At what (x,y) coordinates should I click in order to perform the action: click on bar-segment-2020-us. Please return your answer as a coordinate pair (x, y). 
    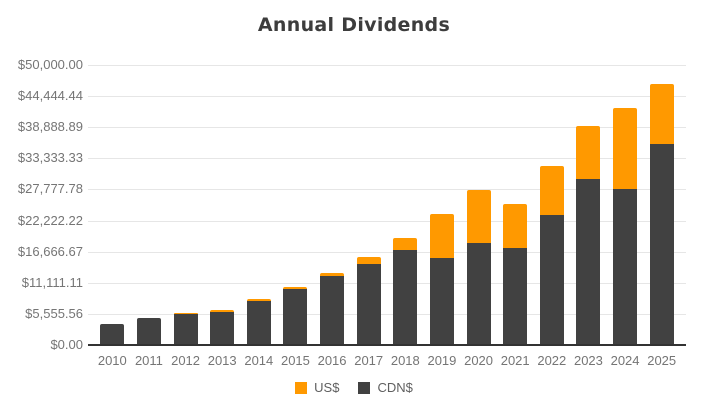
    Looking at the image, I should click on (478, 216).